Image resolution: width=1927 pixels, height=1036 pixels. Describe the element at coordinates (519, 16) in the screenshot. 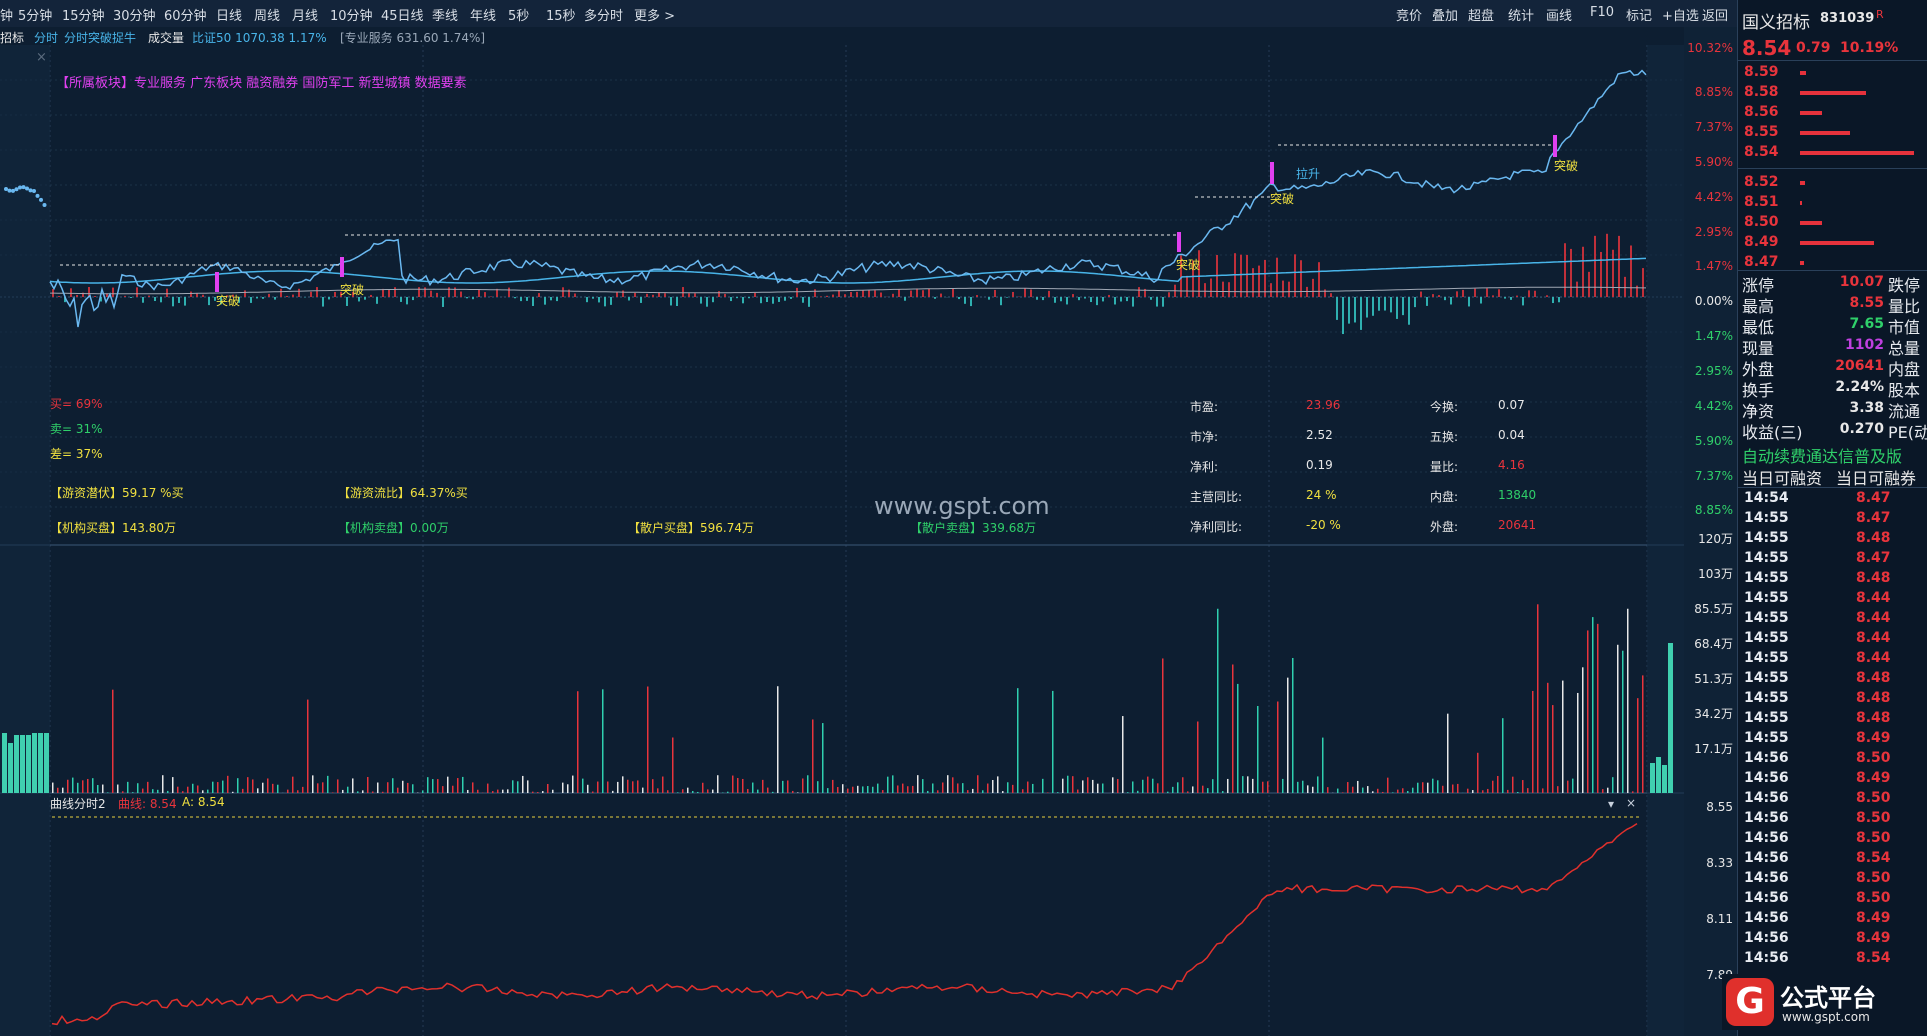

I see `period-tab: 5秒` at that location.